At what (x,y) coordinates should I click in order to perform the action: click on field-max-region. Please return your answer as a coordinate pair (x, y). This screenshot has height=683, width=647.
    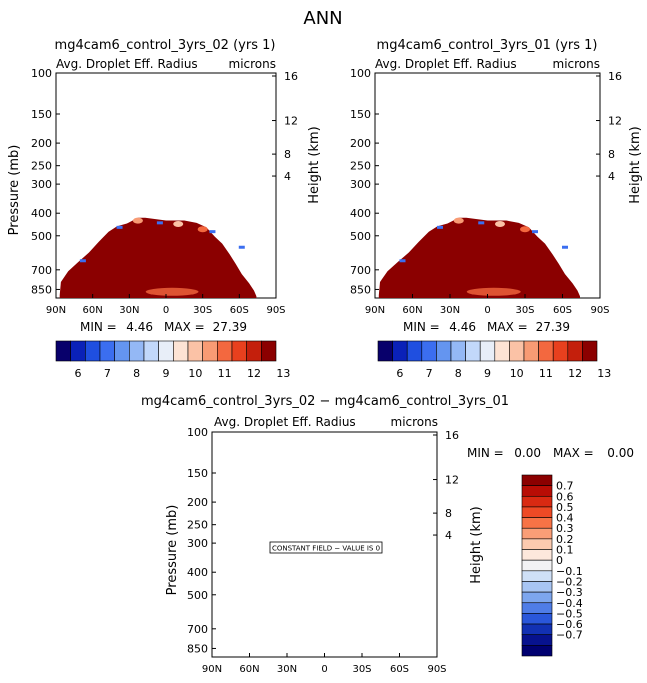
    Looking at the image, I should click on (158, 257).